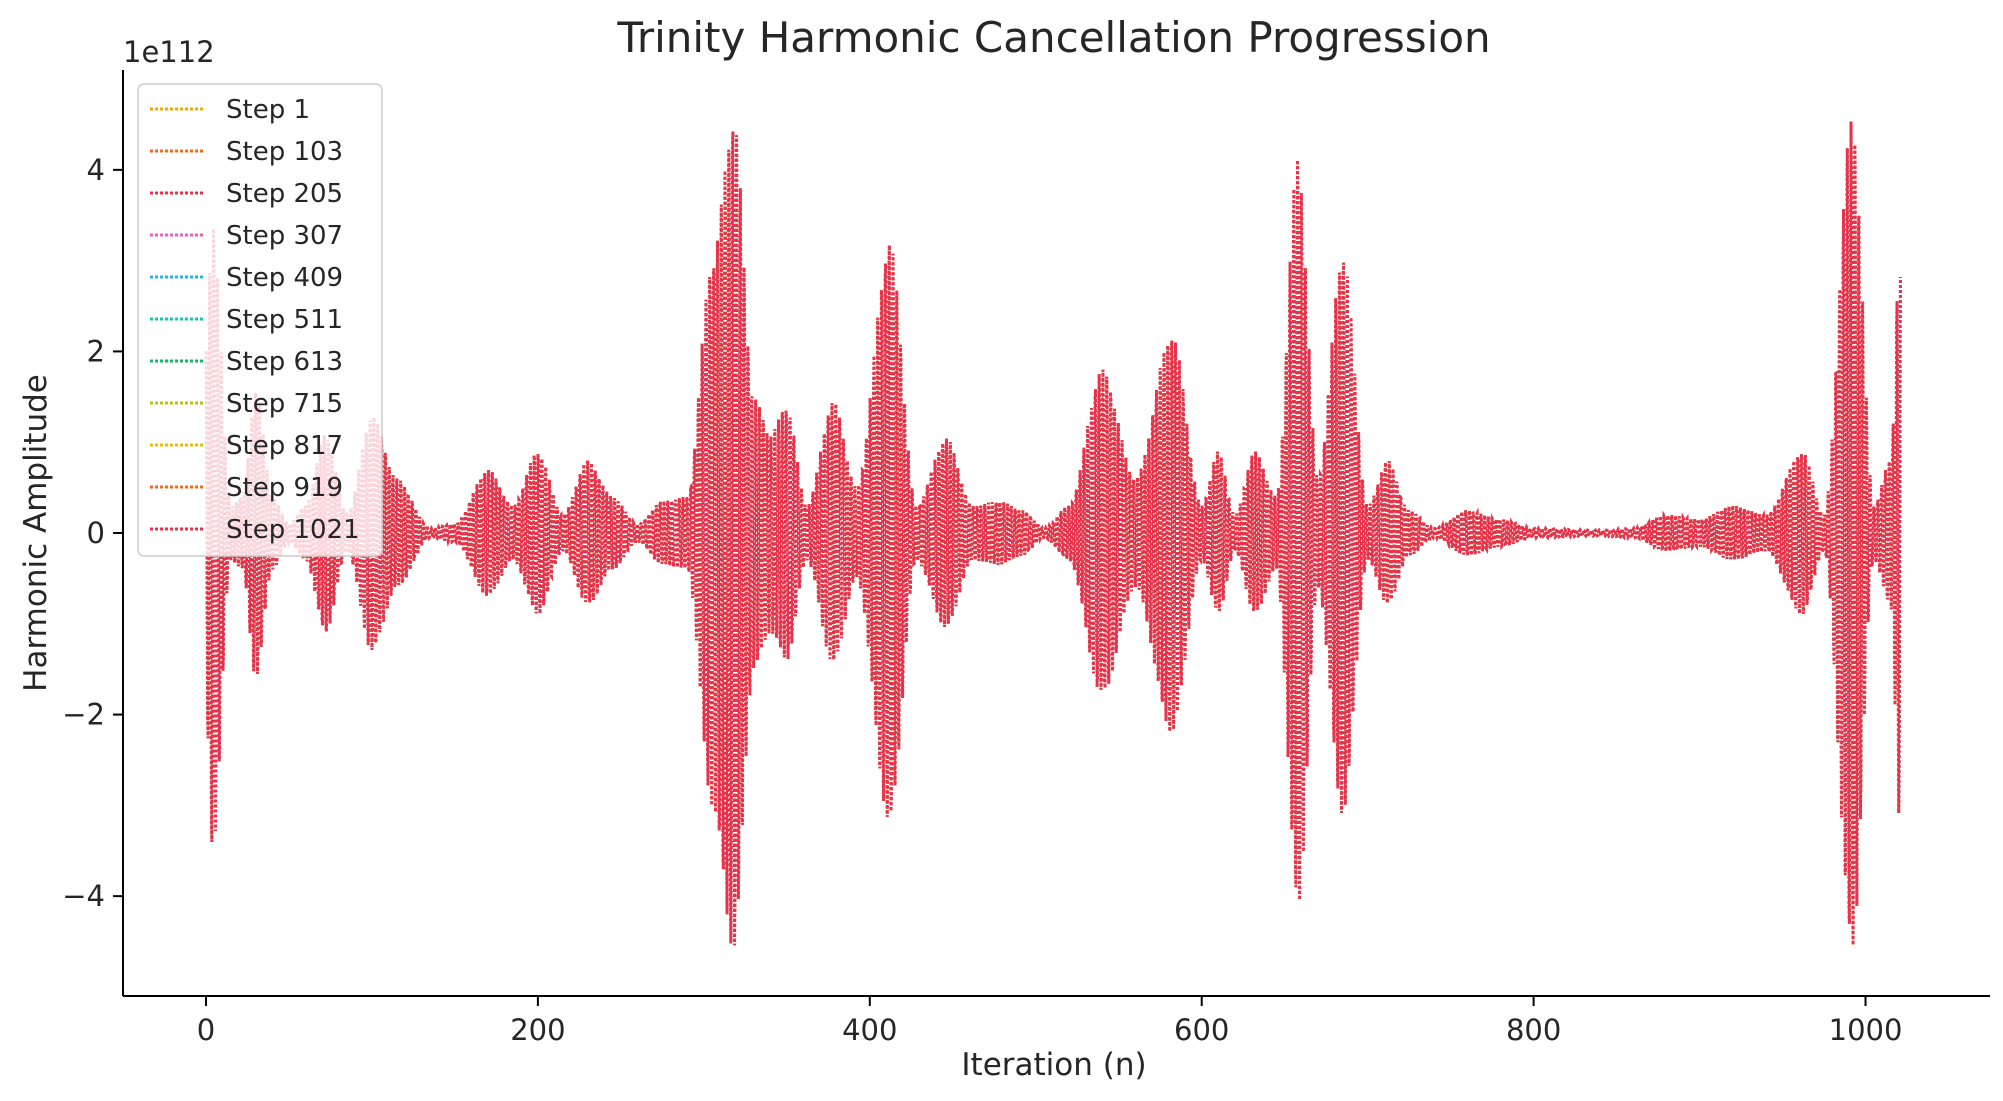  I want to click on y-ticks: −4 −2 0 2 4, so click(92, 533).